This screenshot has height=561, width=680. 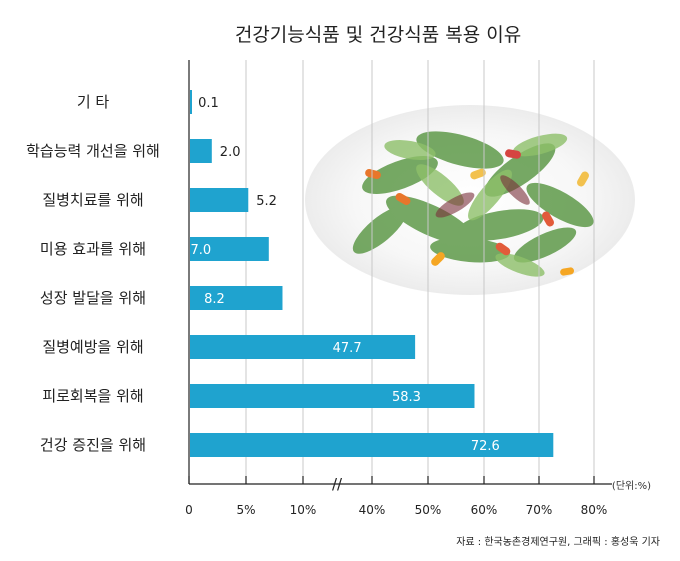 I want to click on x-tick-label: 70%, so click(x=539, y=510).